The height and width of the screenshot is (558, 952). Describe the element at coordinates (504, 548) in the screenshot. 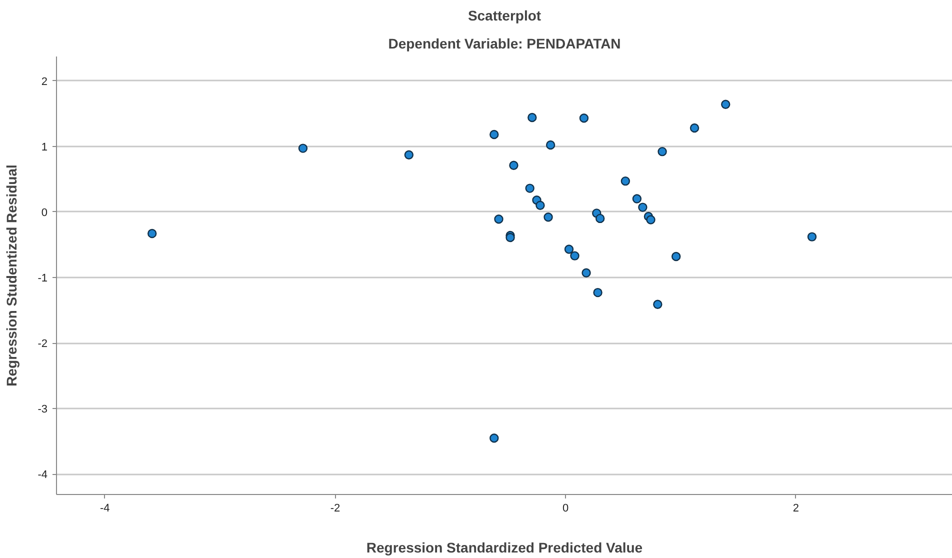

I see `x-axis-title: Regression Standardized Predicted Value` at that location.